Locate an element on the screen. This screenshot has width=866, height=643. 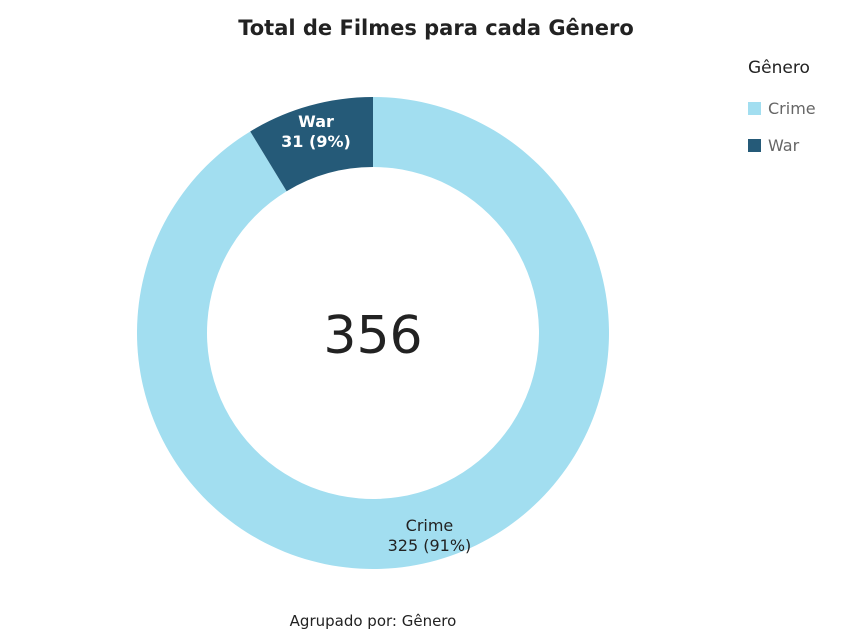
legend-title: Gênero is located at coordinates (779, 68).